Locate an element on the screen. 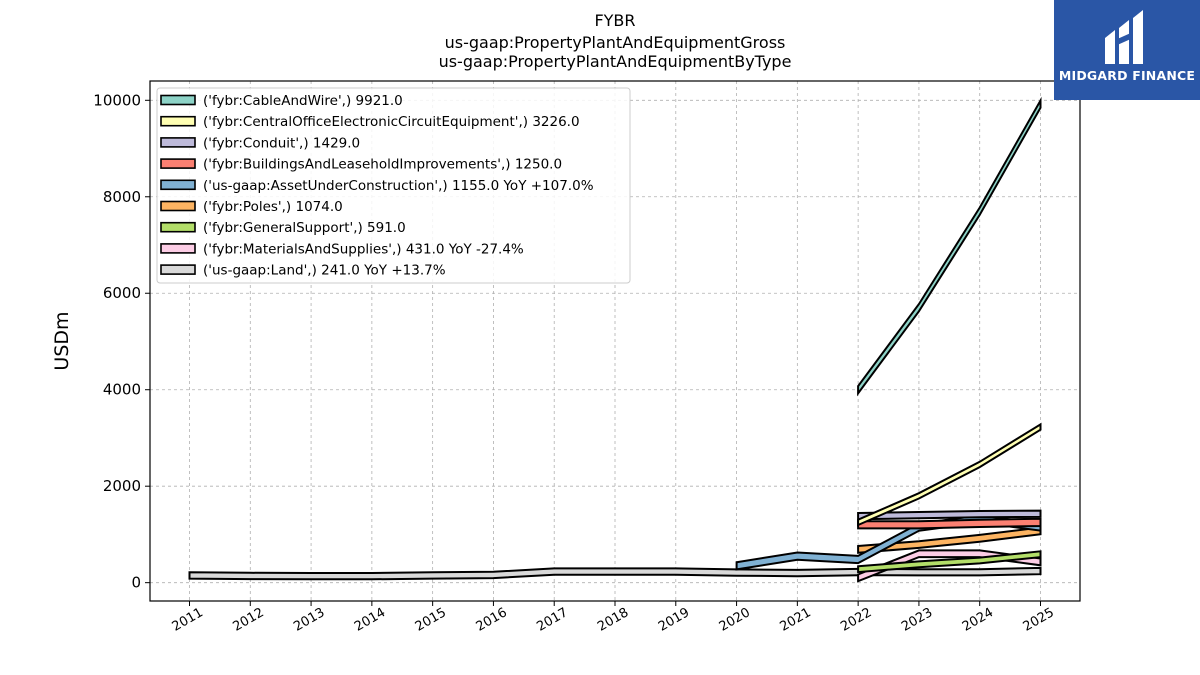 This screenshot has width=1200, height=675. x-tick-label: 2024 is located at coordinates (978, 620).